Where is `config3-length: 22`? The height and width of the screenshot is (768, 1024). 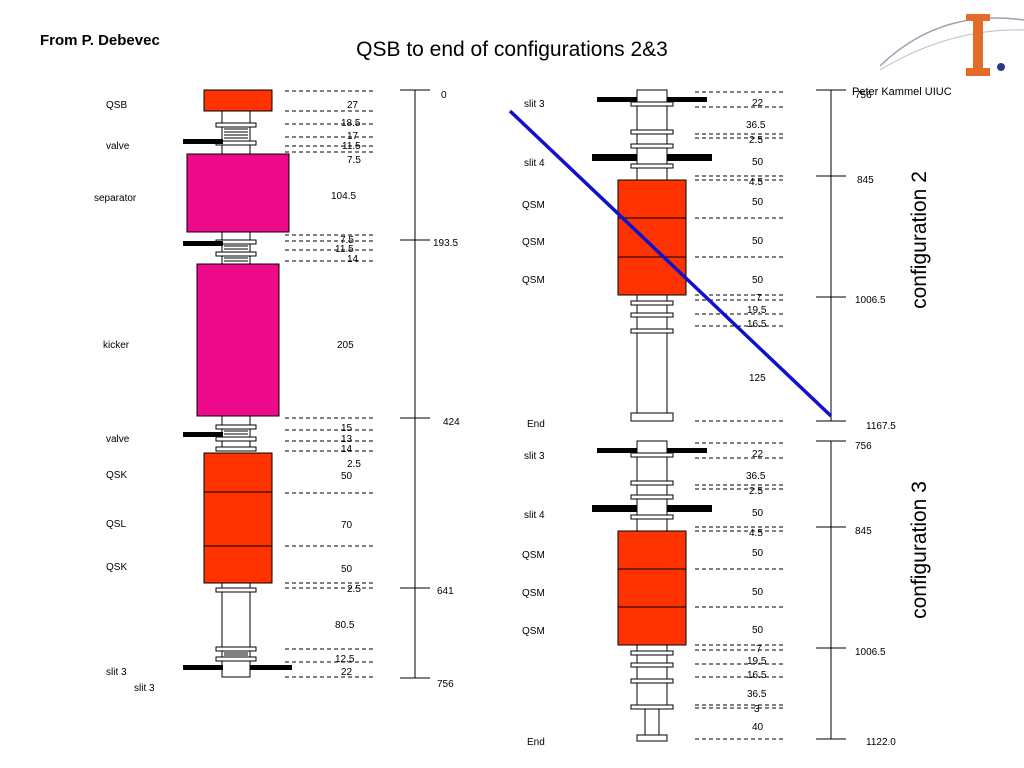 config3-length: 22 is located at coordinates (758, 454).